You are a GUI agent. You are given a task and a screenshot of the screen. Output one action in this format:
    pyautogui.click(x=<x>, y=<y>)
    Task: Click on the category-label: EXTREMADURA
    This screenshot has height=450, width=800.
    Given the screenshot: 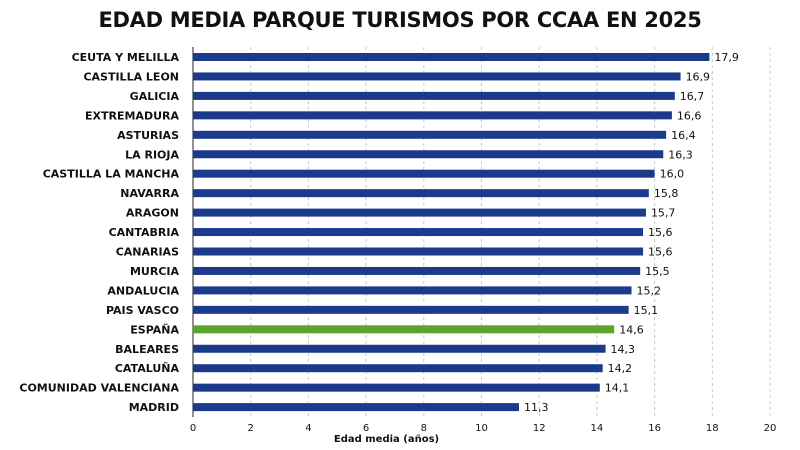 What is the action you would take?
    pyautogui.click(x=132, y=115)
    